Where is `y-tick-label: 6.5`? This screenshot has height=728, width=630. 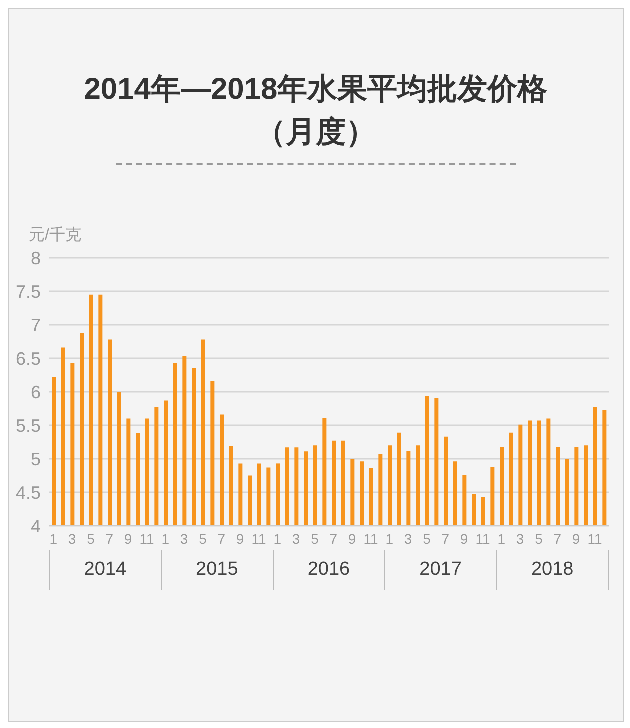 y-tick-label: 6.5 is located at coordinates (28, 358).